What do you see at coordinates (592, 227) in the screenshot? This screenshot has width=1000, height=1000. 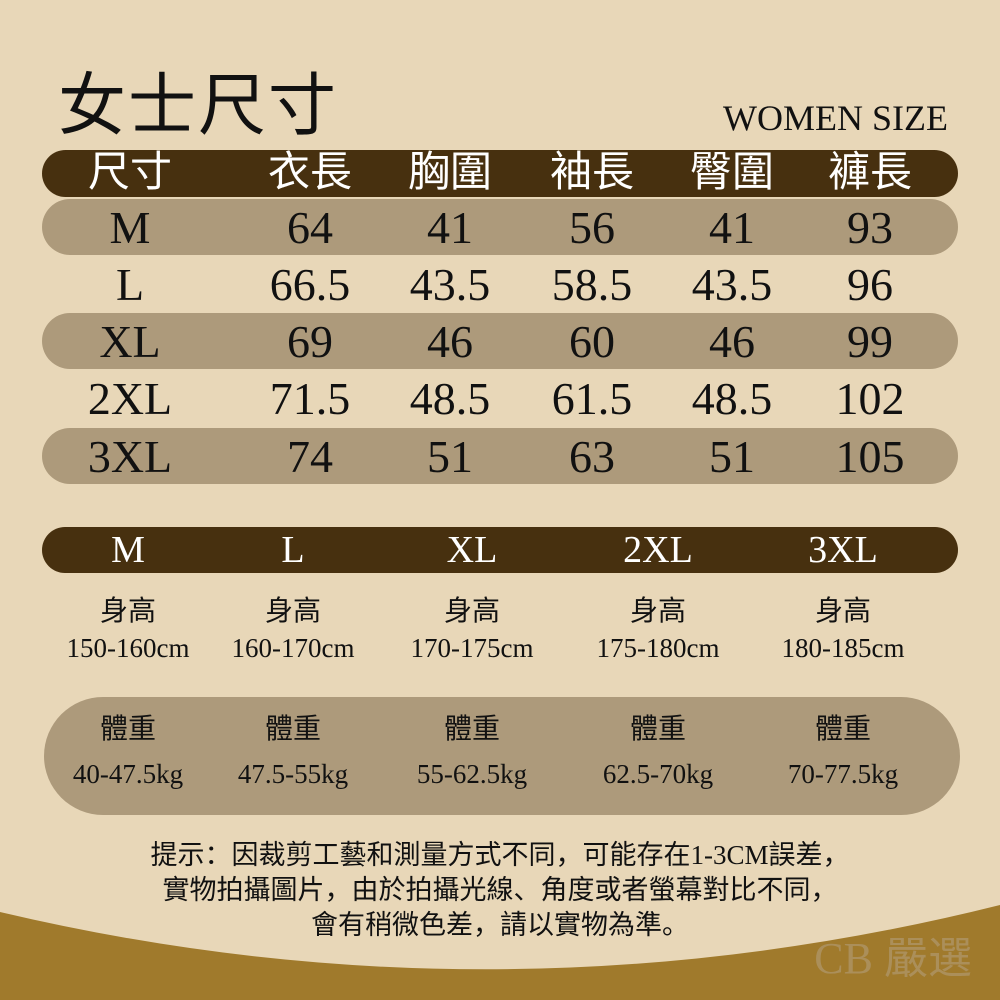 I see `table-cell: 56` at bounding box center [592, 227].